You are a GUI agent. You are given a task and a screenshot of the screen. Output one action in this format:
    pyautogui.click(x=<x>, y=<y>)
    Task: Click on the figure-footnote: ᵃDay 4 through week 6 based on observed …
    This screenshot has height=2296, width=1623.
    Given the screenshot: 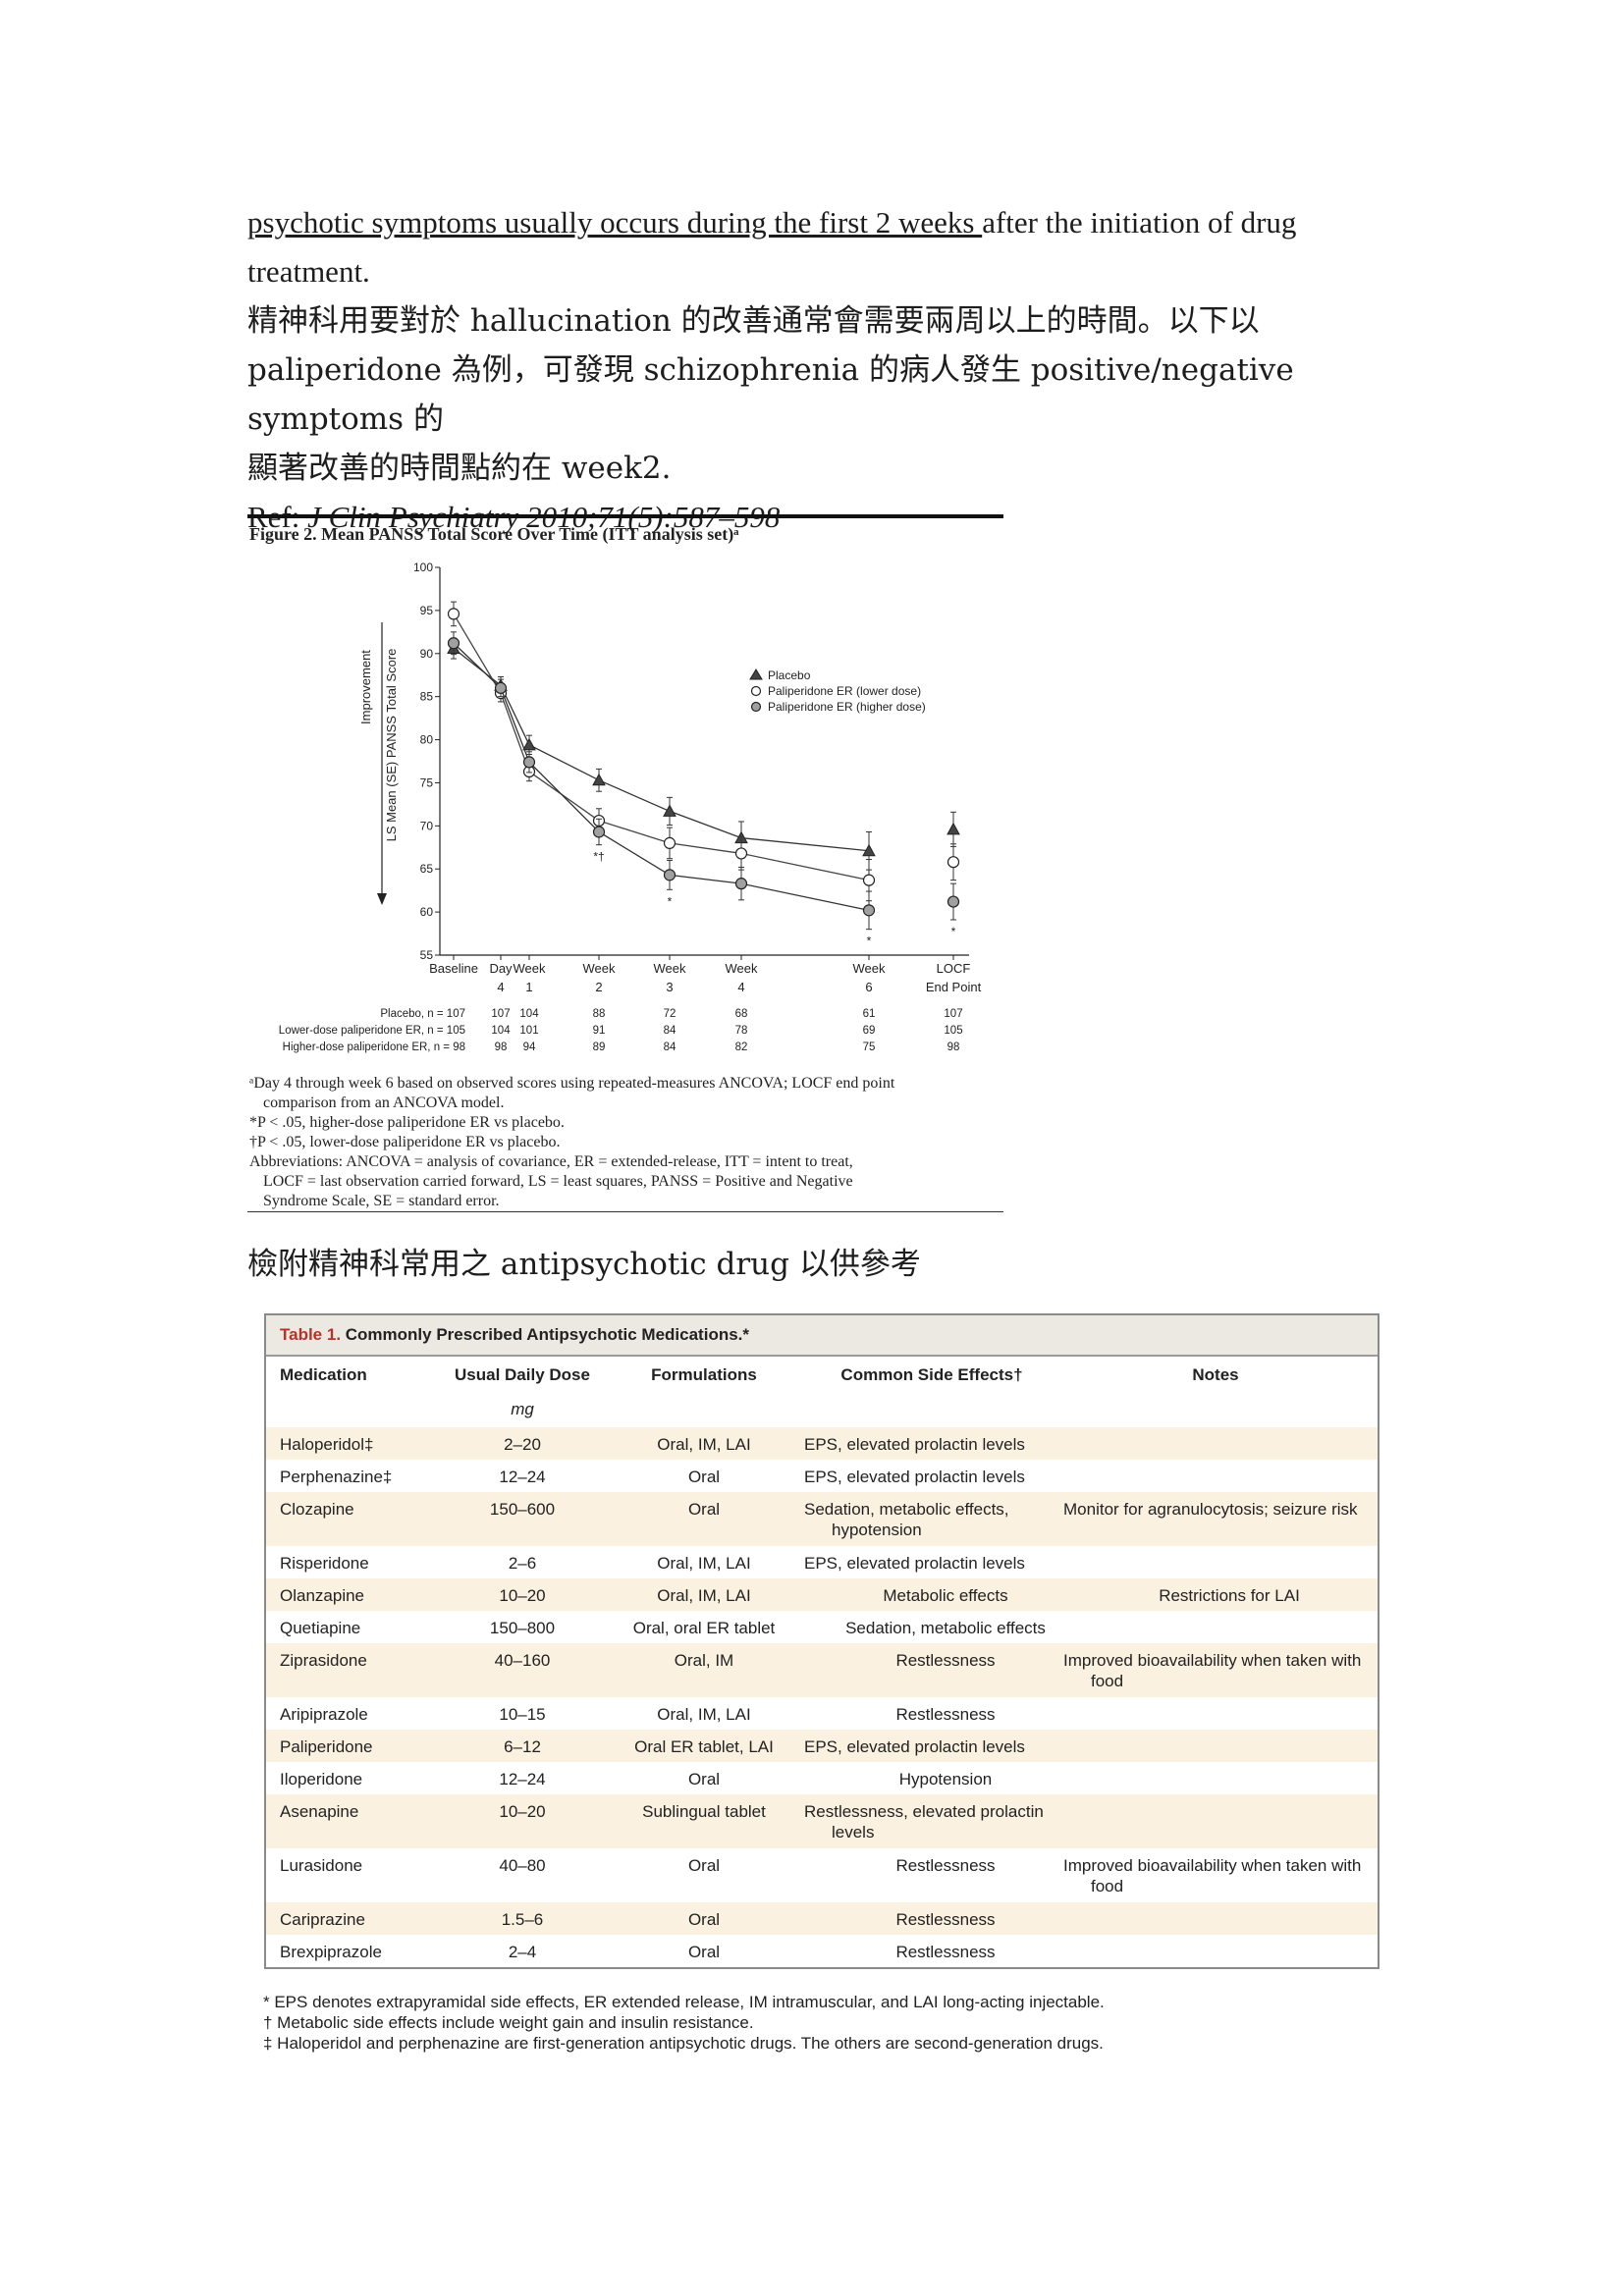 What is the action you would take?
    pyautogui.click(x=572, y=1083)
    